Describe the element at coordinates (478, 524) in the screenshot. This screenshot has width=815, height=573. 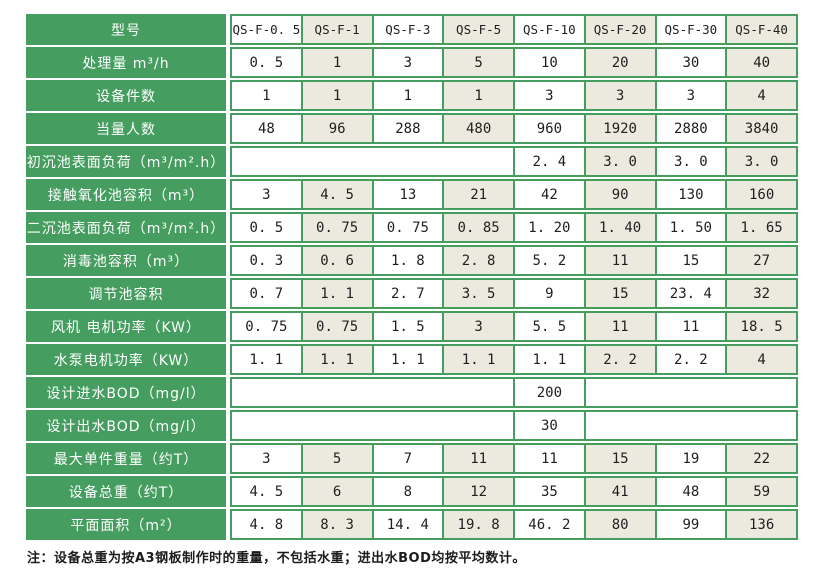
I see `data-cell: 19. 8` at that location.